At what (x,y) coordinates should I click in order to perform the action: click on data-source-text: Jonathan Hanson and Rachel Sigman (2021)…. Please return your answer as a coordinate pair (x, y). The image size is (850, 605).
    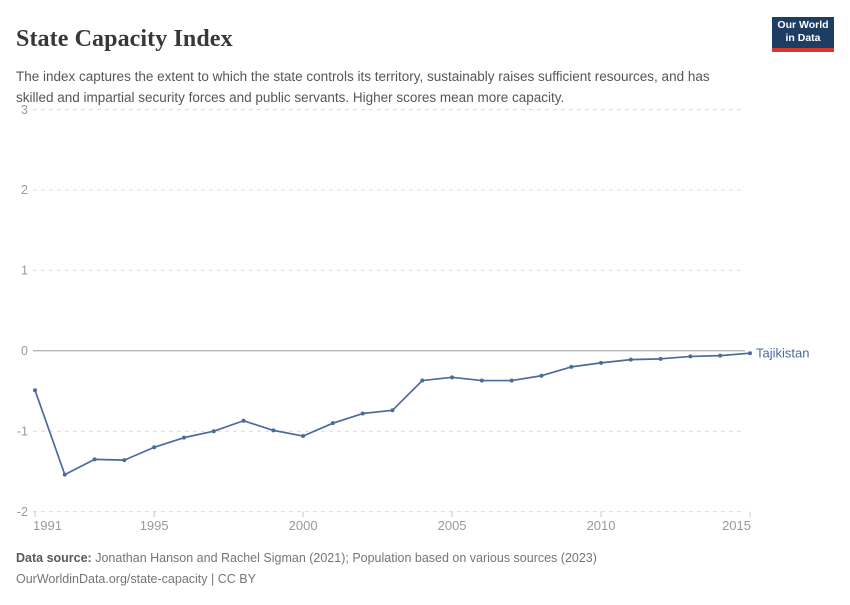
    Looking at the image, I should click on (344, 558).